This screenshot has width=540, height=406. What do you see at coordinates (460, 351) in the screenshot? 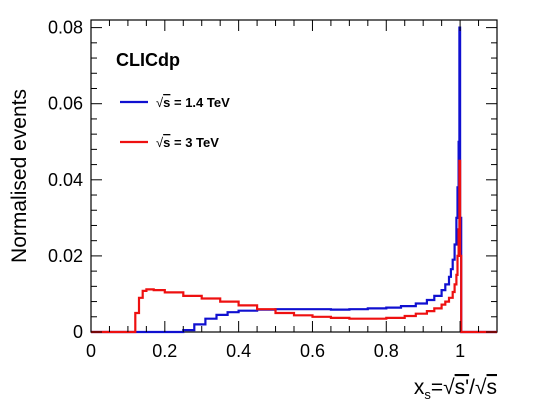
I see `x-tick-label: 1` at bounding box center [460, 351].